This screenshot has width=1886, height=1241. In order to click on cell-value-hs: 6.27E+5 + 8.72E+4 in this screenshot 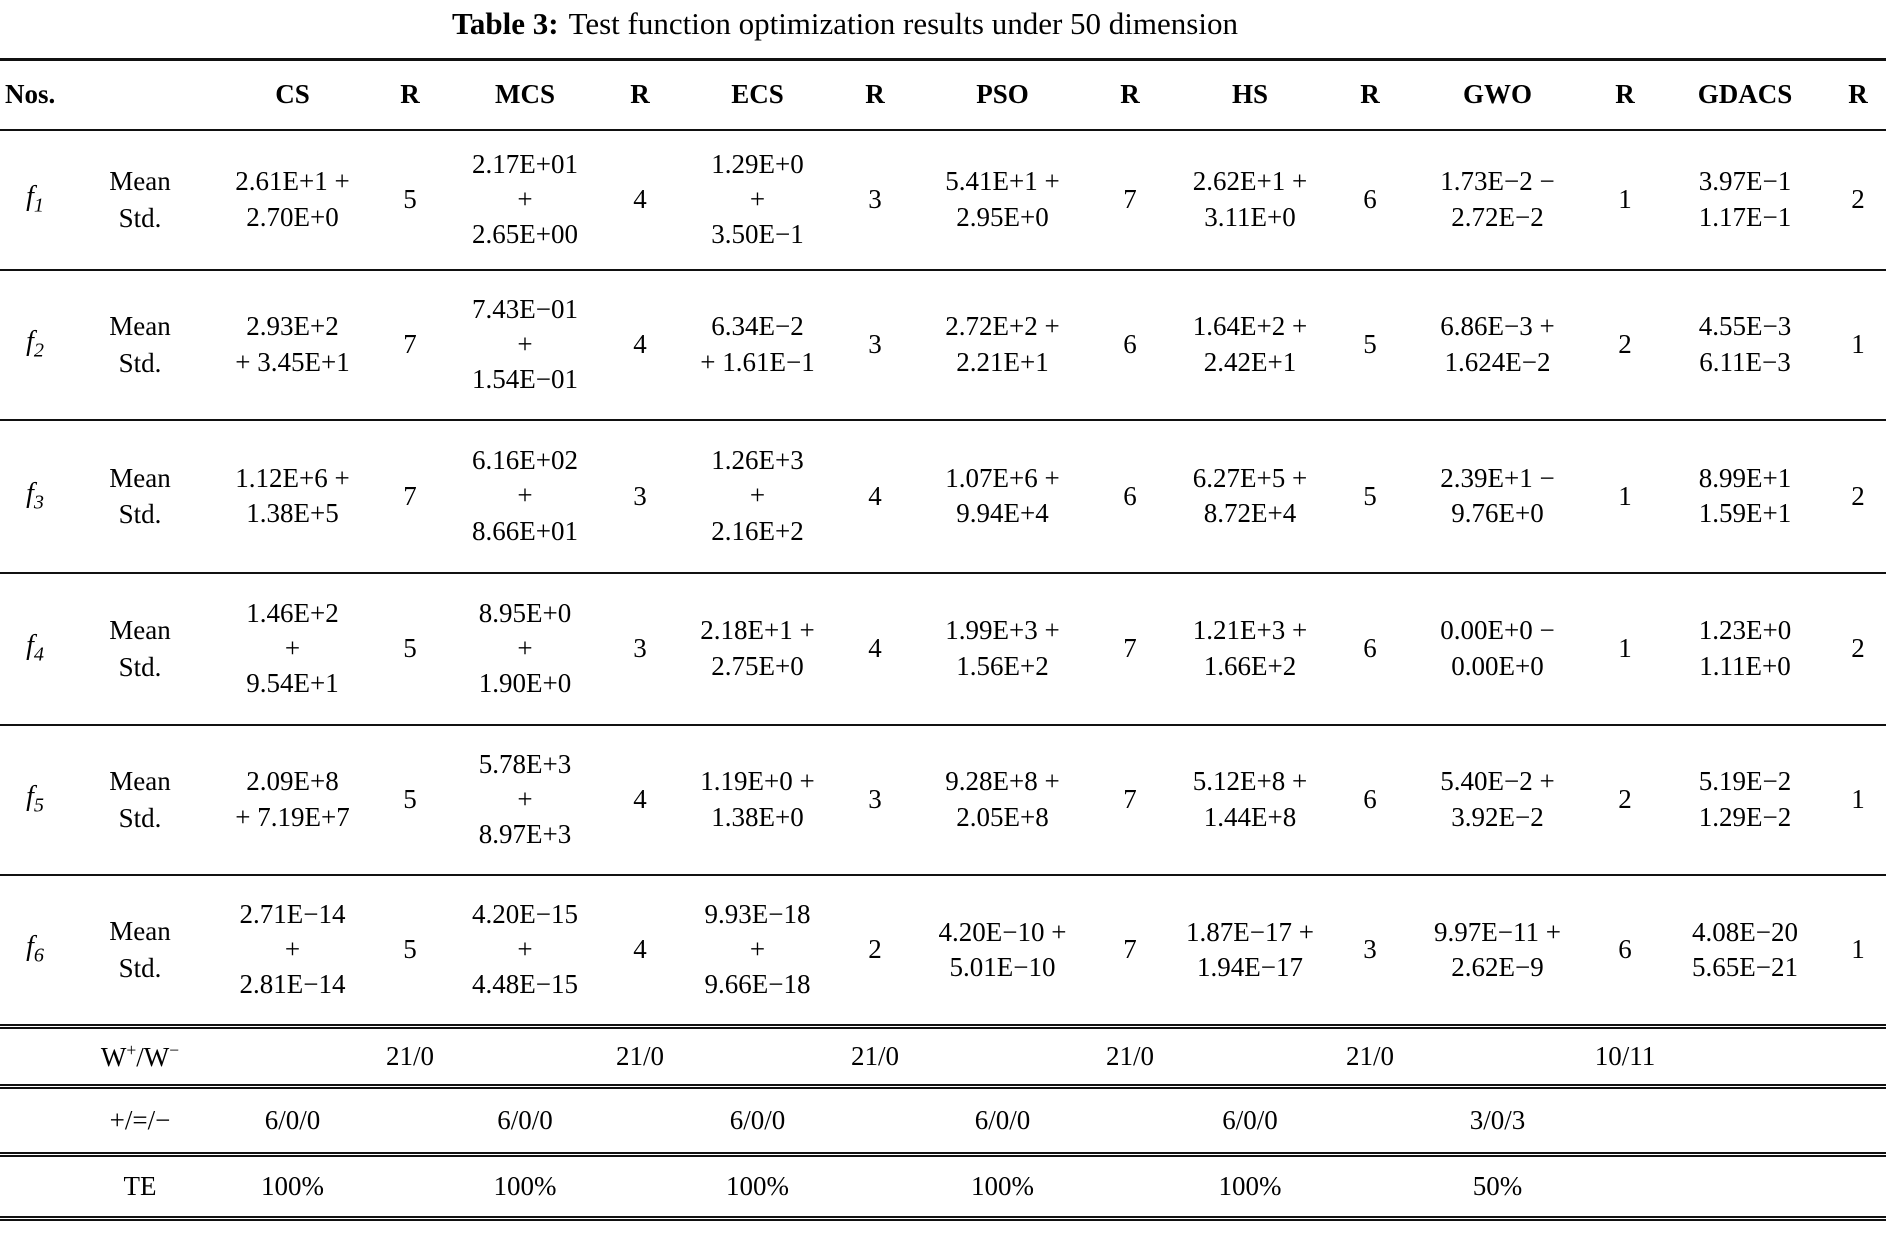, I will do `click(1250, 495)`.